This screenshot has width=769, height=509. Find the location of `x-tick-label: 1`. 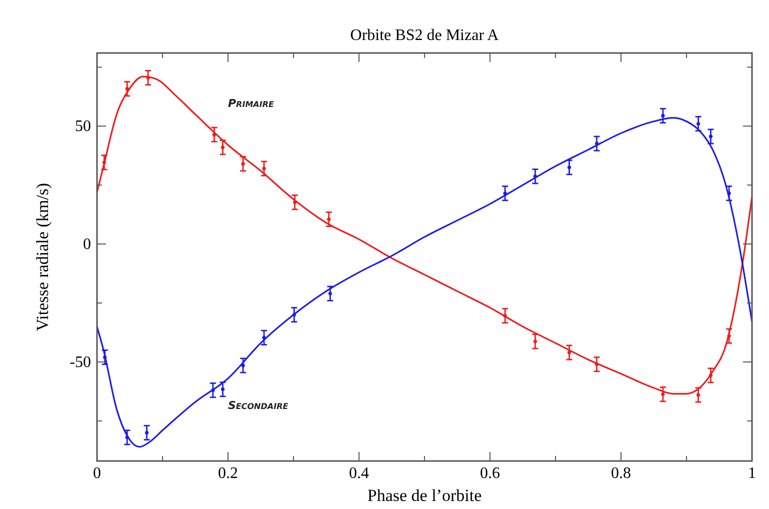

x-tick-label: 1 is located at coordinates (752, 473).